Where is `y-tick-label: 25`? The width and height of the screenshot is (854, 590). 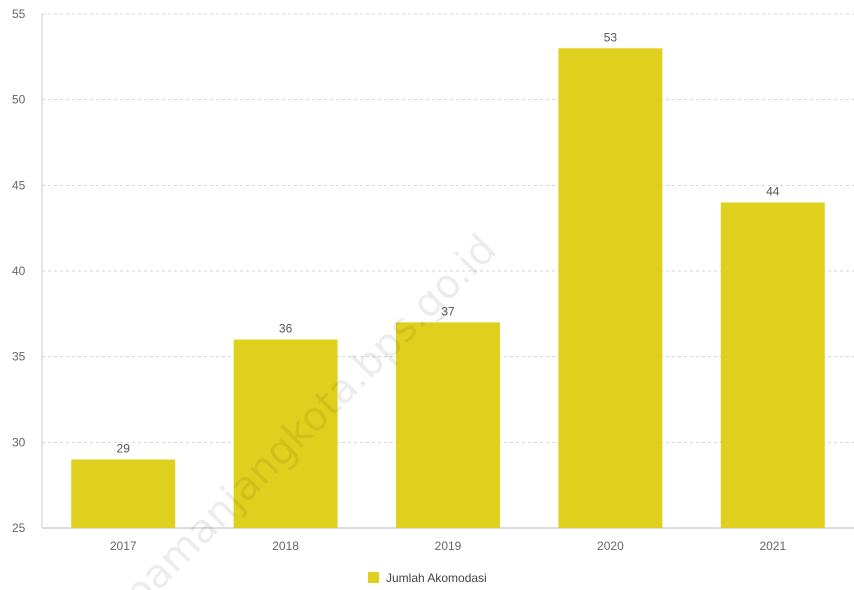
y-tick-label: 25 is located at coordinates (19, 528).